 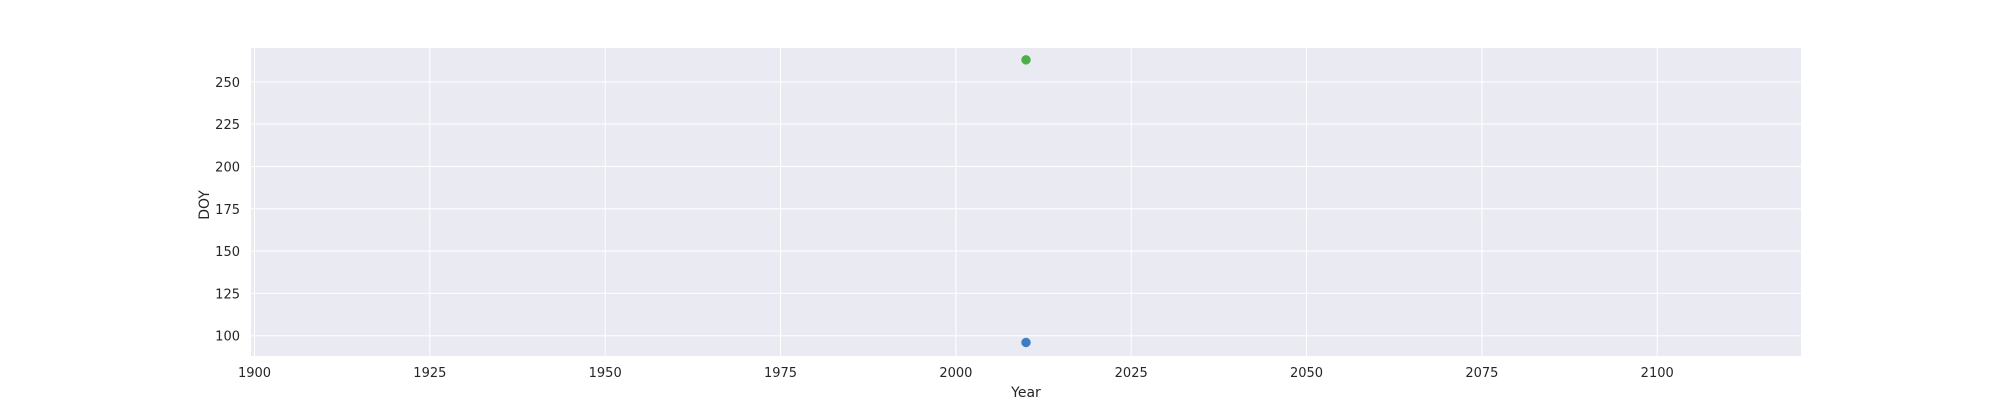 I want to click on data-points, so click(x=1026, y=201).